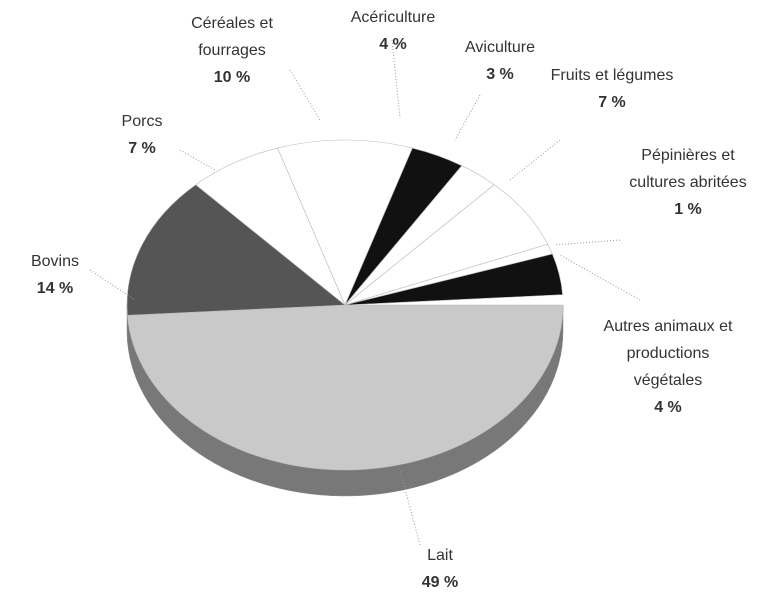 The image size is (760, 597). What do you see at coordinates (142, 121) in the screenshot?
I see `category-name: Porcs` at bounding box center [142, 121].